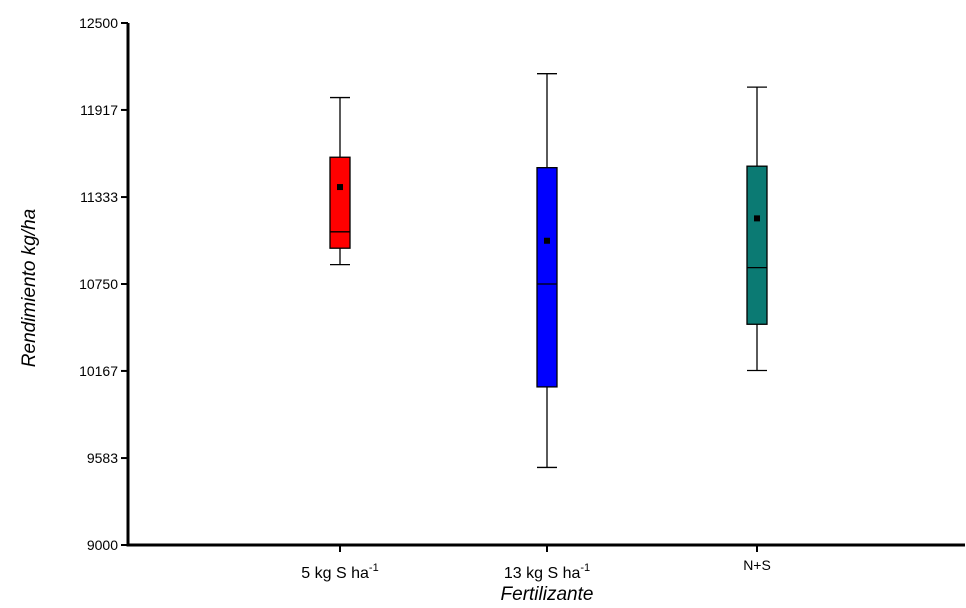  What do you see at coordinates (757, 565) in the screenshot?
I see `x-category-label: N+S` at bounding box center [757, 565].